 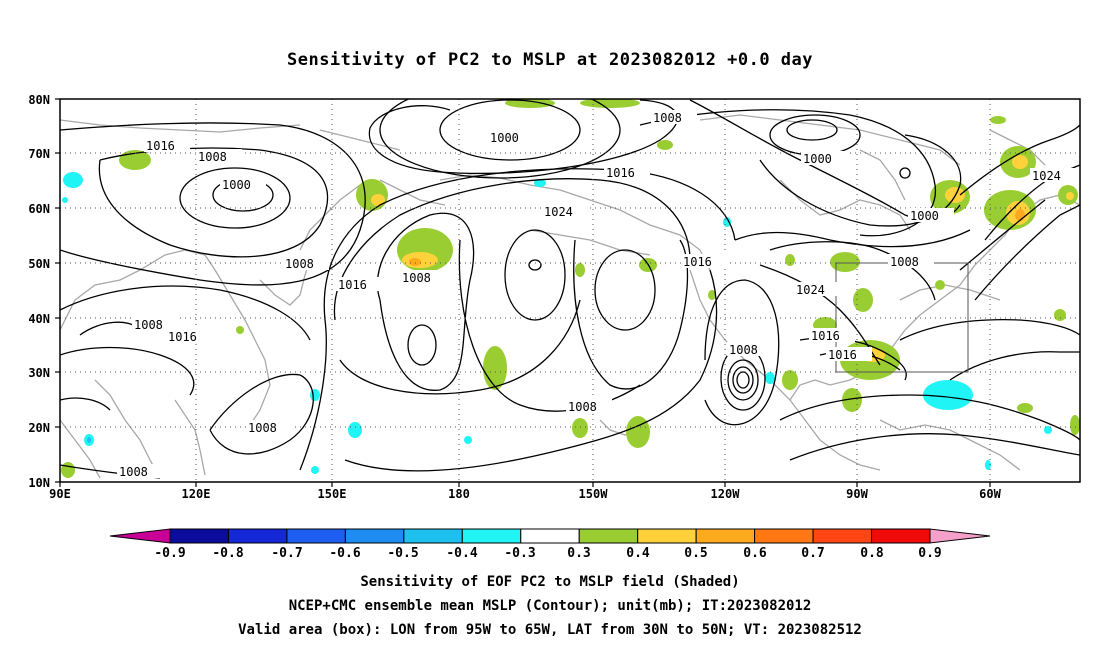 What do you see at coordinates (594, 494) in the screenshot?
I see `lon-label: 150W` at bounding box center [594, 494].